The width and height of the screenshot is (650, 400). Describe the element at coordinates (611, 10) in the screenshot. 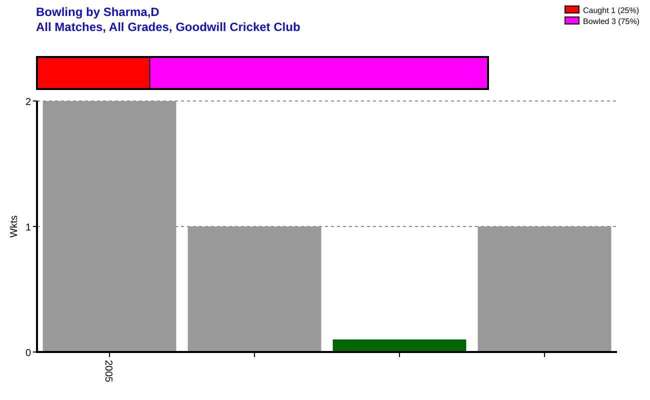

I see `legend-label: Caught 1 (25%)` at that location.